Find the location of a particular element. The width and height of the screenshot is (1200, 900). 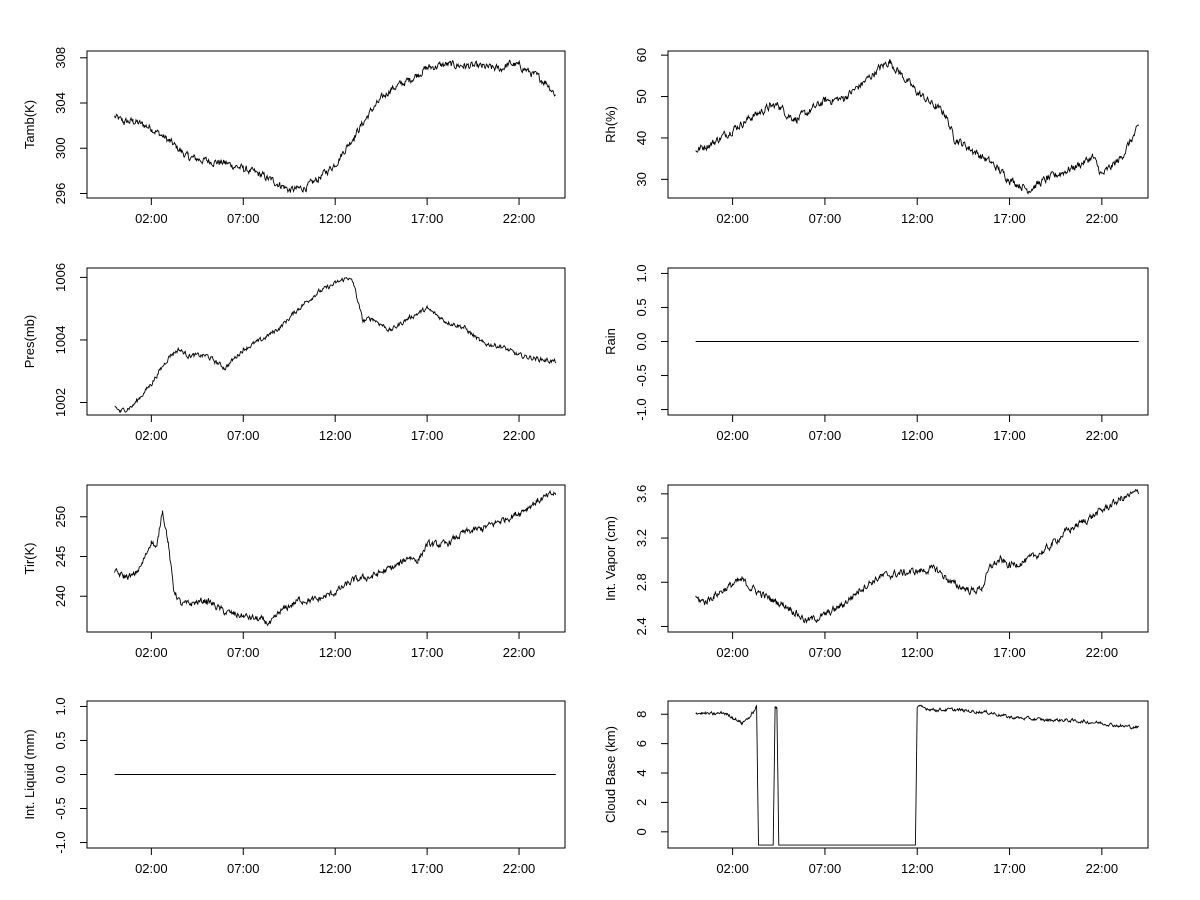

y-tick-label: 40 is located at coordinates (641, 138).